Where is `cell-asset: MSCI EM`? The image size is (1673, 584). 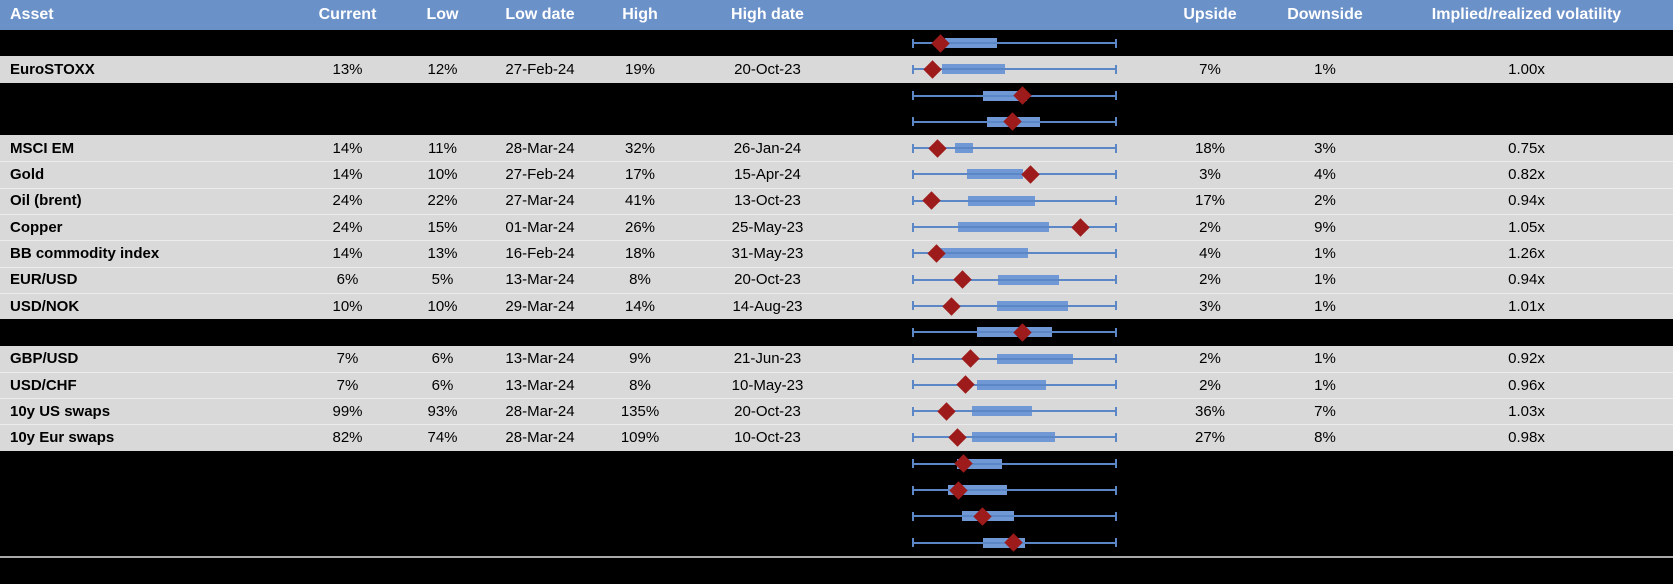 cell-asset: MSCI EM is located at coordinates (42, 148).